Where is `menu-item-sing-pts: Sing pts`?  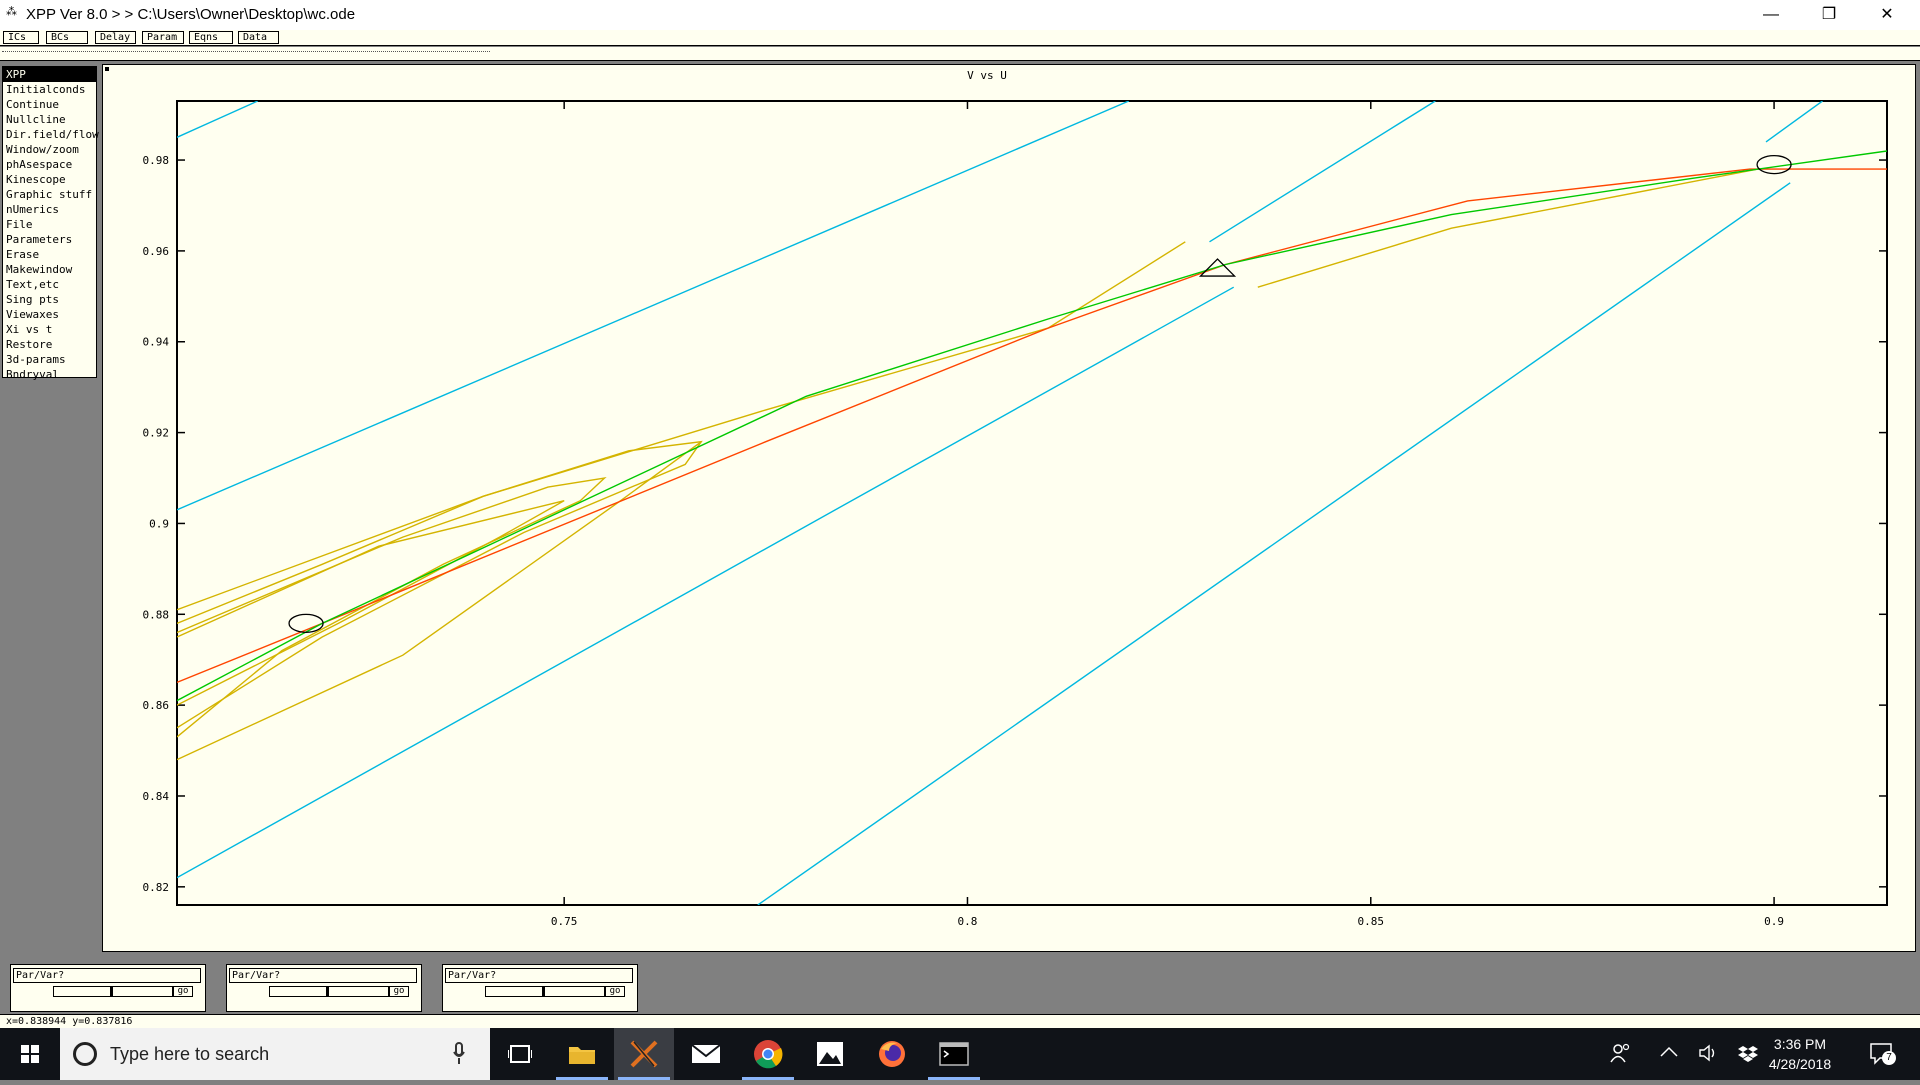
menu-item-sing-pts: Sing pts is located at coordinates (32, 299).